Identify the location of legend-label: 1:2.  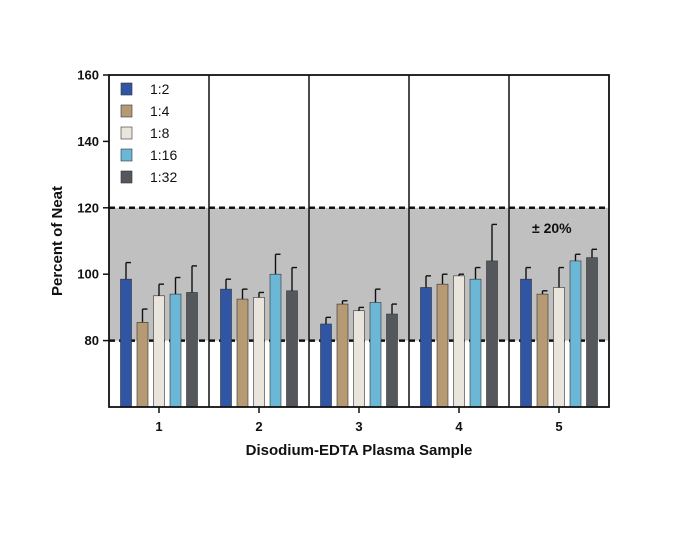
(160, 89).